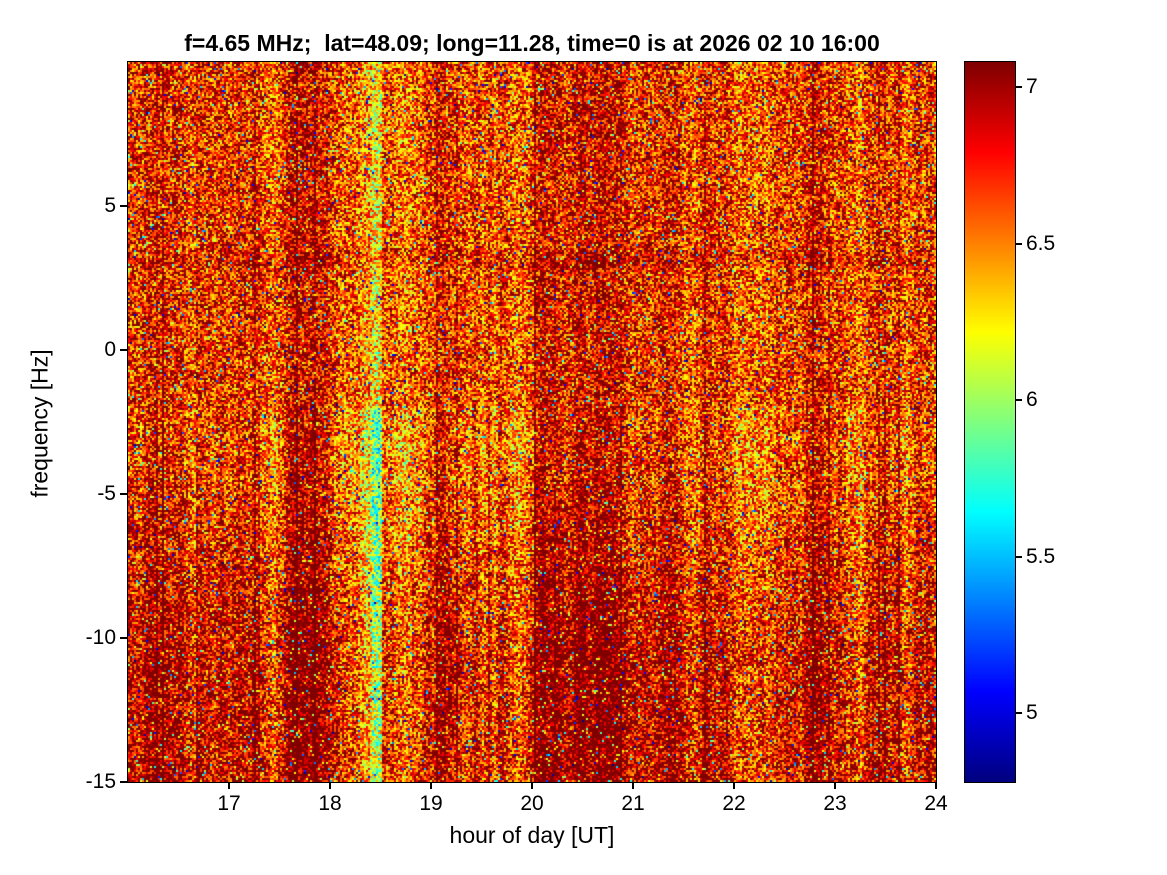  I want to click on colorbar-gradient, so click(990, 422).